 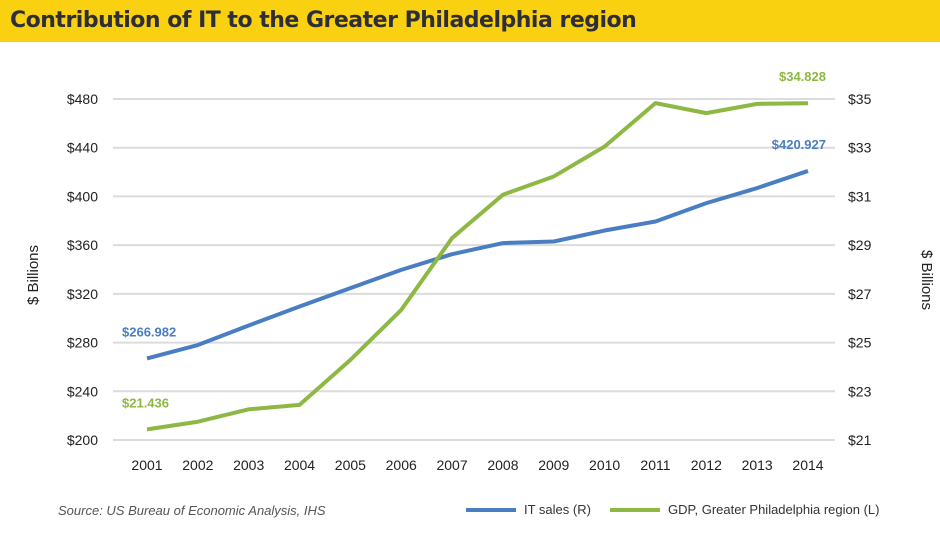 I want to click on x-tick-label: 2001, so click(x=146, y=465).